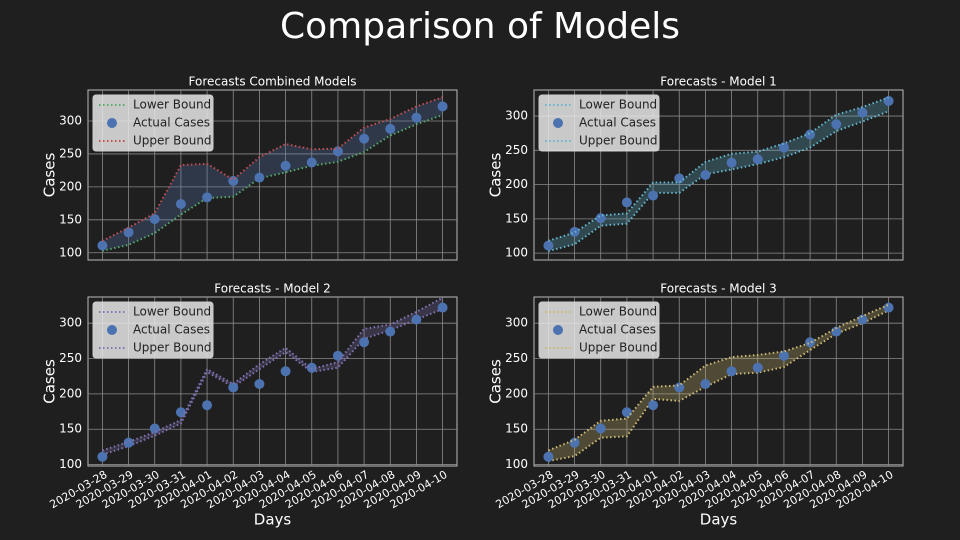  What do you see at coordinates (273, 82) in the screenshot?
I see `subplot-title: Forecasts Combined Models` at bounding box center [273, 82].